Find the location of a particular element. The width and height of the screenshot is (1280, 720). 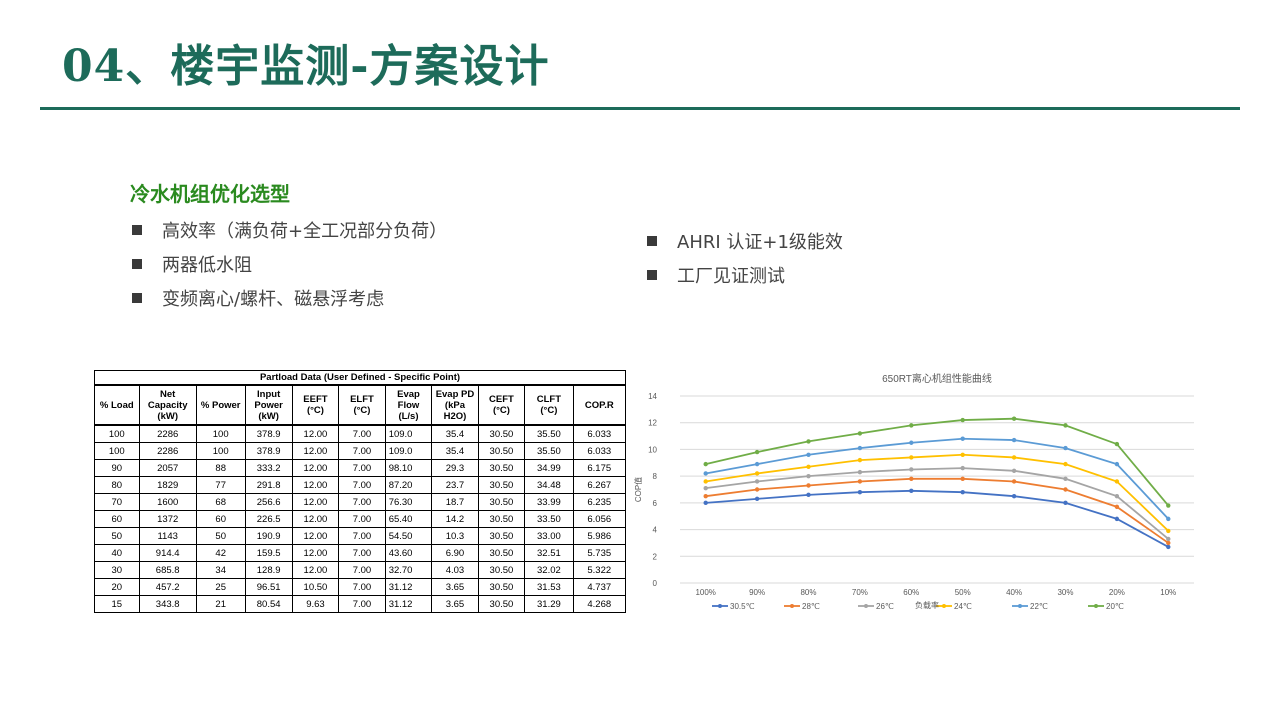

page-title: 04、楼宇监测-方案设计 is located at coordinates (306, 66).